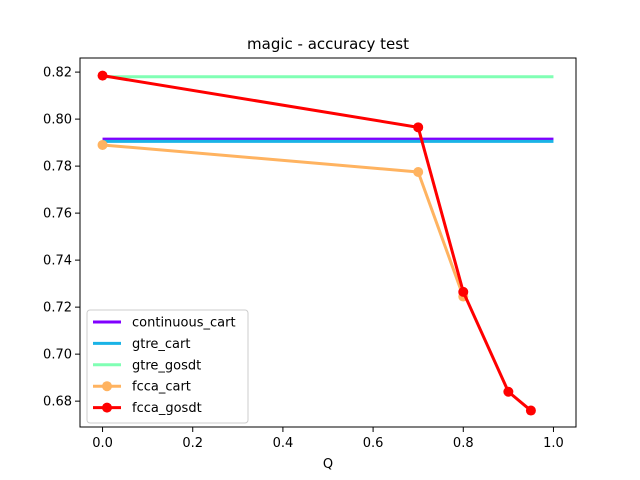 This screenshot has height=480, width=640. What do you see at coordinates (57, 73) in the screenshot?
I see `y-tick-label: 0.82` at bounding box center [57, 73].